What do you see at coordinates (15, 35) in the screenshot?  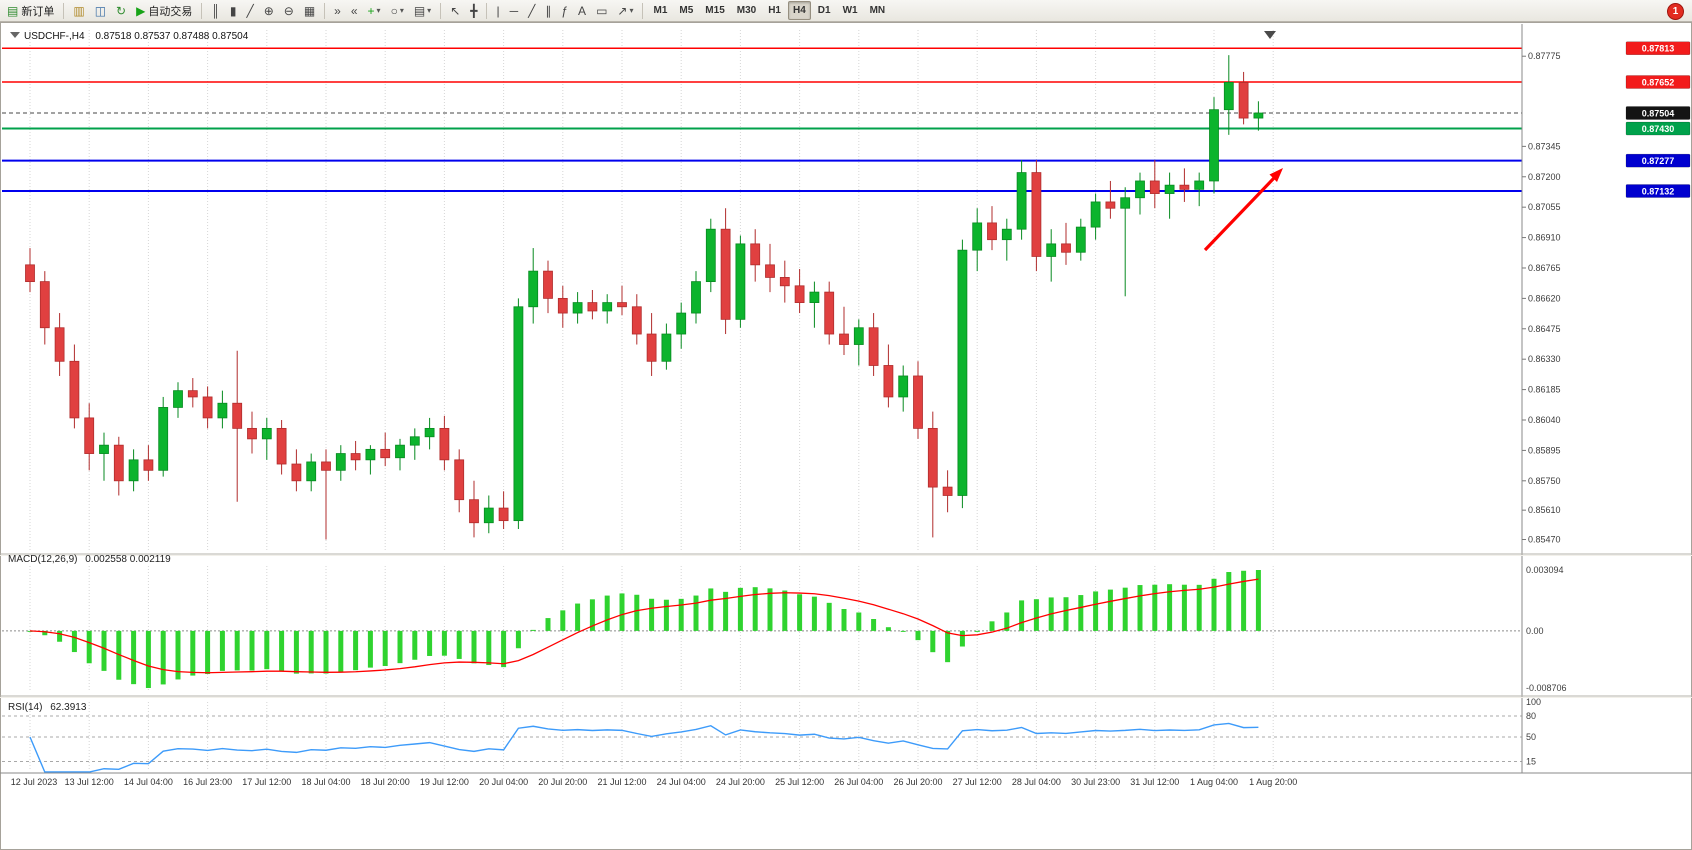 I see `chart-menu-icon` at bounding box center [15, 35].